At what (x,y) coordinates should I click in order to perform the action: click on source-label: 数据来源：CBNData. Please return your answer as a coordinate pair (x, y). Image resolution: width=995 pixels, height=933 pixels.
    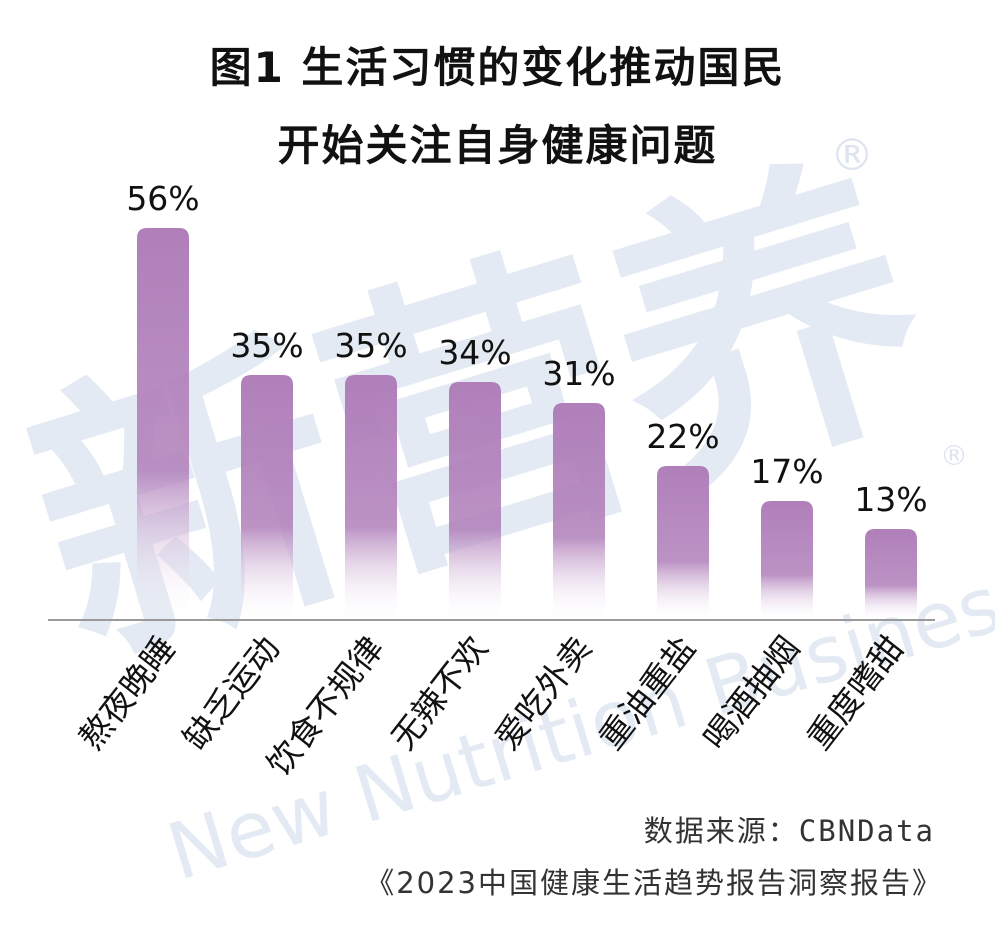
    Looking at the image, I should click on (789, 831).